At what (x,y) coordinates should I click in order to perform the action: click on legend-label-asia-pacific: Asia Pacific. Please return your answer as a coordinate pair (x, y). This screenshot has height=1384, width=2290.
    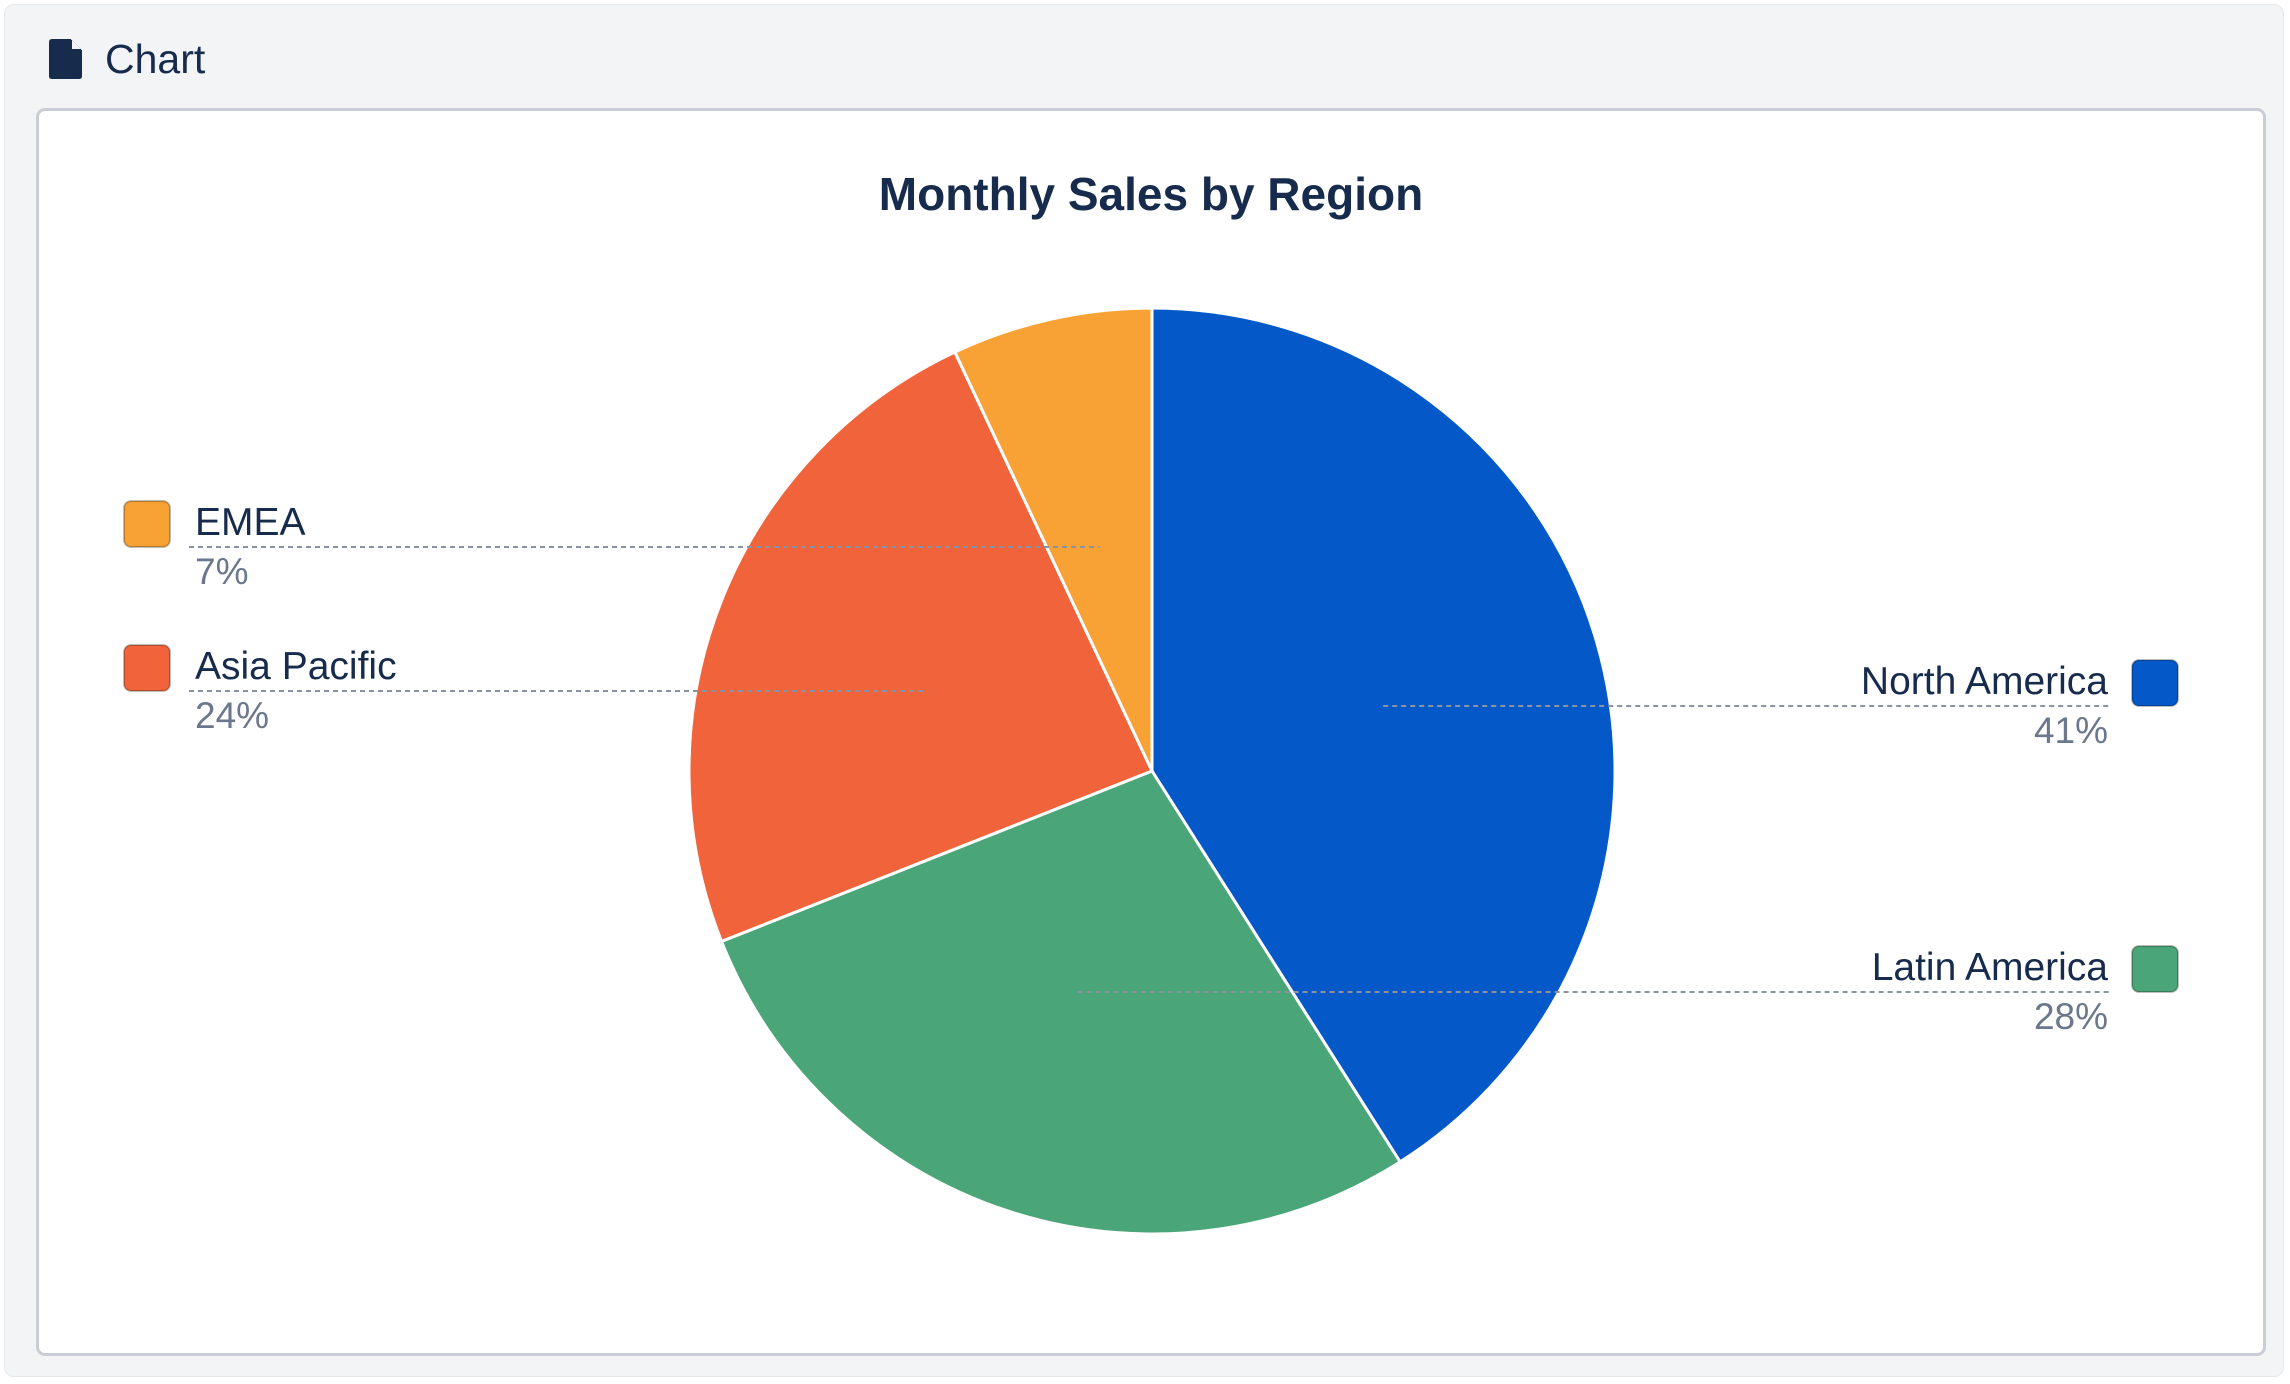
    Looking at the image, I should click on (296, 666).